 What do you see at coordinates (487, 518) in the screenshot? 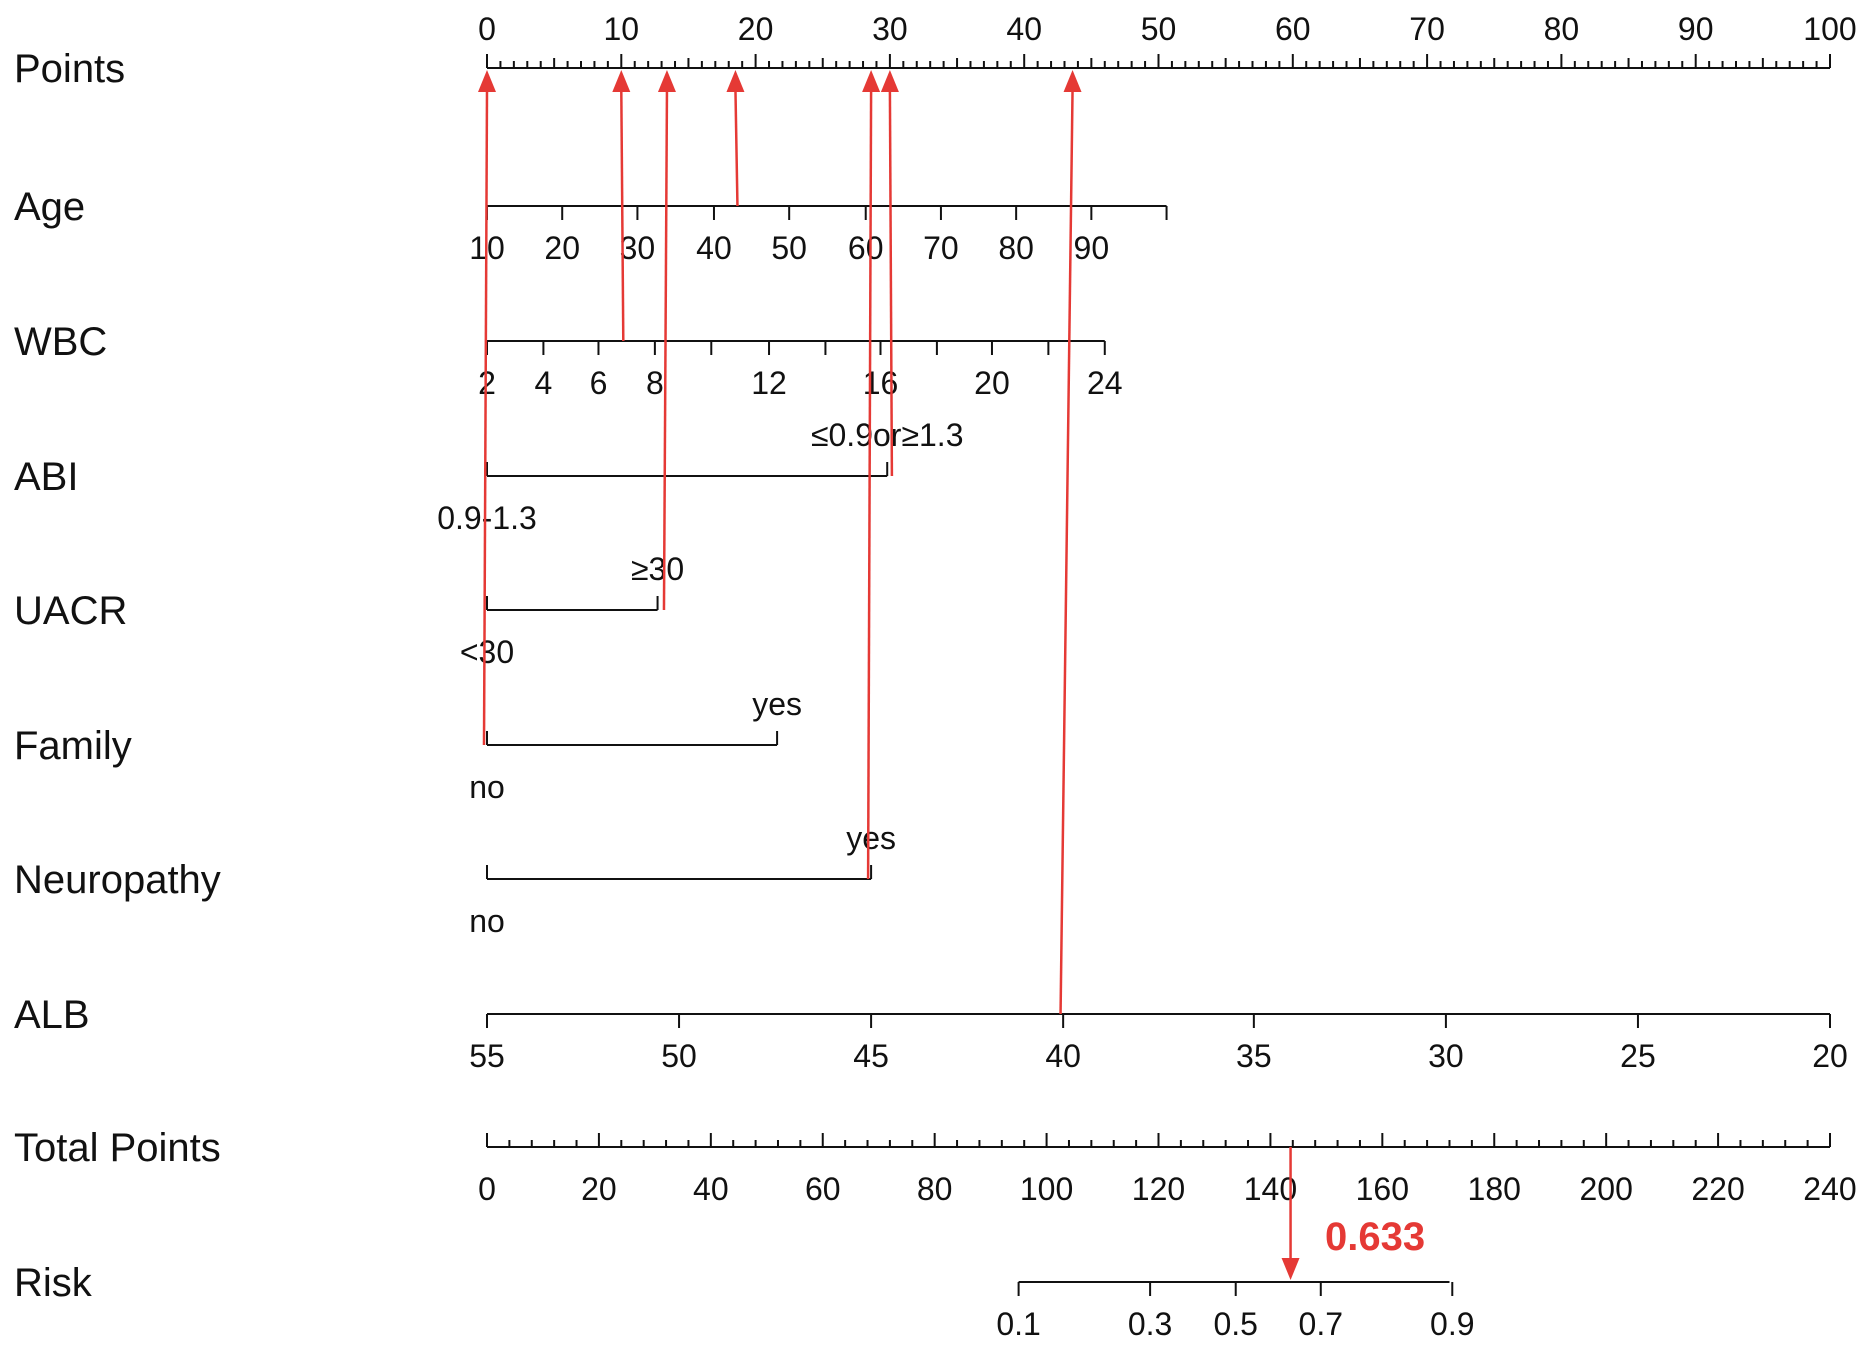
I see `abi-level-label: 0.9-1.3` at bounding box center [487, 518].